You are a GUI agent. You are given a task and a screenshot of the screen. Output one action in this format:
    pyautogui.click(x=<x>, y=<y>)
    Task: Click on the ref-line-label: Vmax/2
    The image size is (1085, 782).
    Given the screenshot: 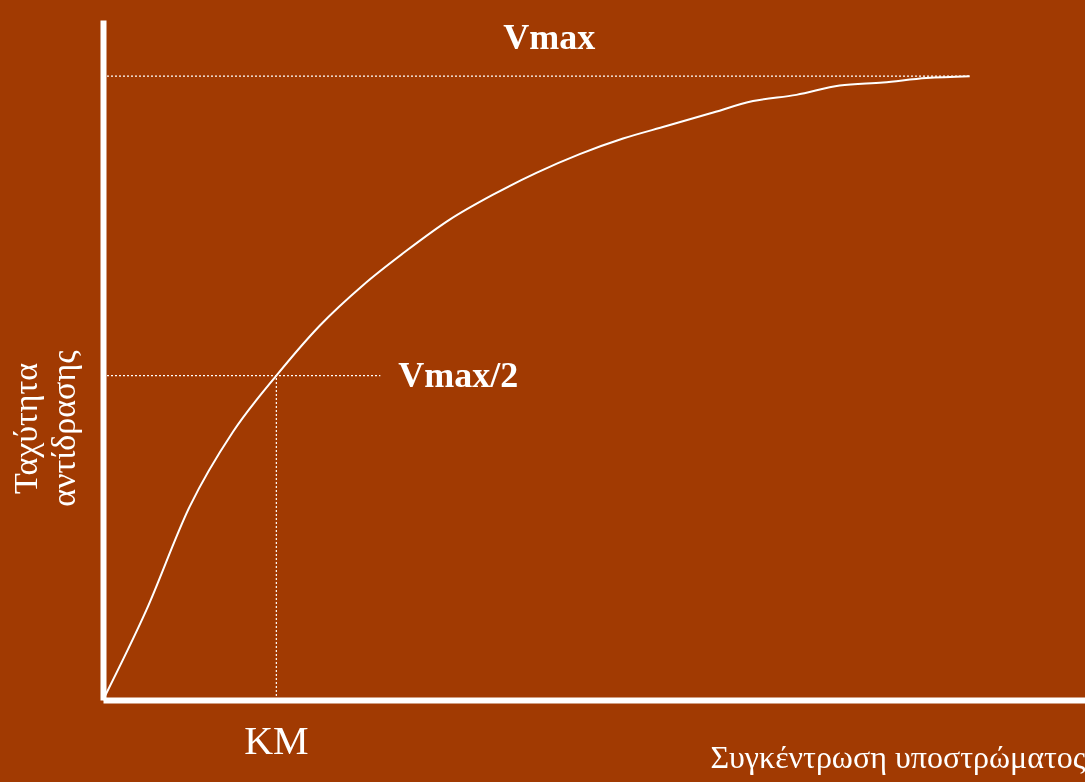 What is the action you would take?
    pyautogui.click(x=458, y=374)
    